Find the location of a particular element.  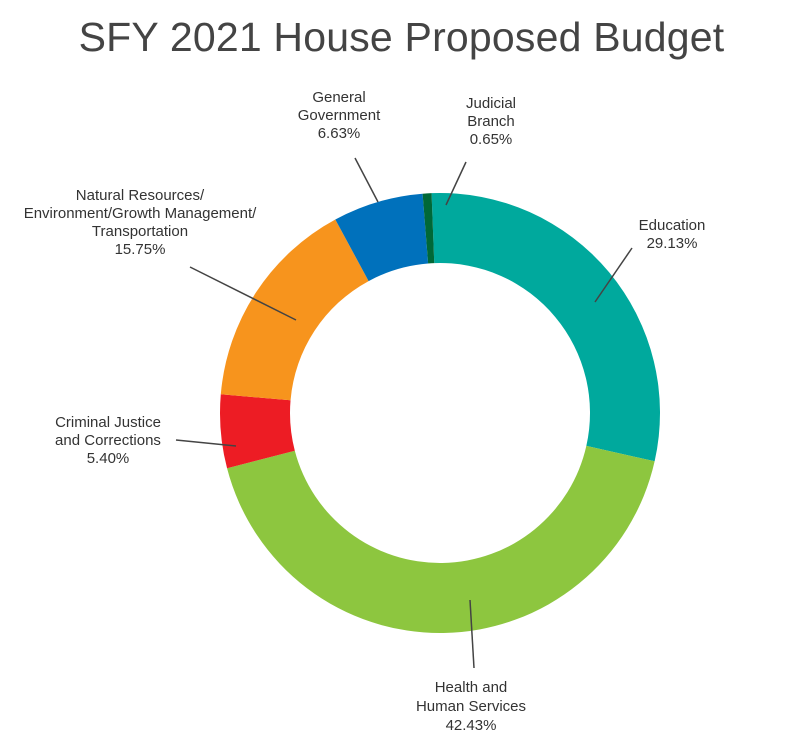

slice-label-1: Health and Human Services 42.43% is located at coordinates (471, 706).